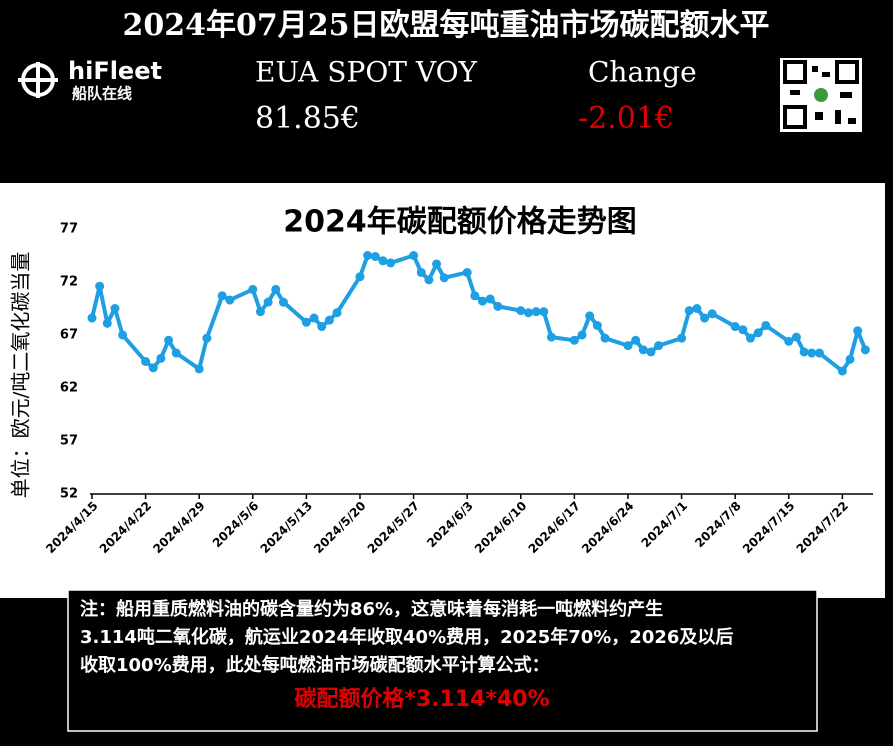 The width and height of the screenshot is (893, 746). I want to click on note-line: 注：船用重质燃料油的碳含量约为86%，这意味着每消耗一吨燃料约产生, so click(371, 609).